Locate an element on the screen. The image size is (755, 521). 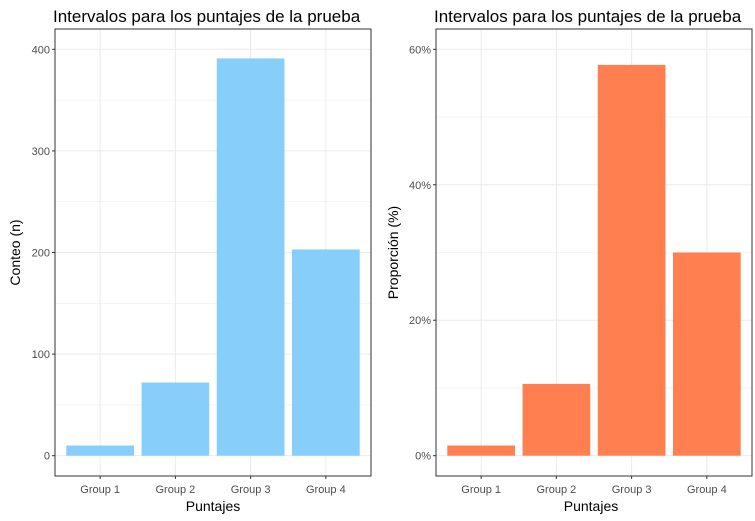
y-tick-label: 20% is located at coordinates (420, 321).